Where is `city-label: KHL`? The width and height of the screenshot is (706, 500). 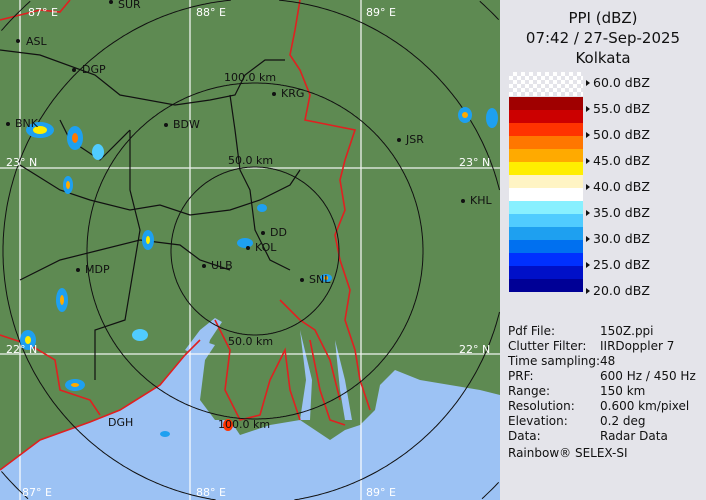 city-label: KHL is located at coordinates (481, 200).